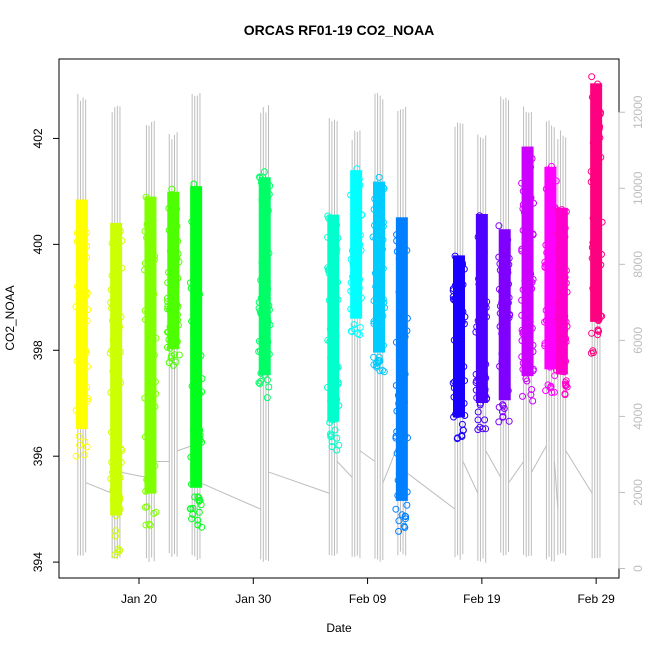 Image resolution: width=650 pixels, height=650 pixels. What do you see at coordinates (401, 376) in the screenshot?
I see `flight-points-RF10` at bounding box center [401, 376].